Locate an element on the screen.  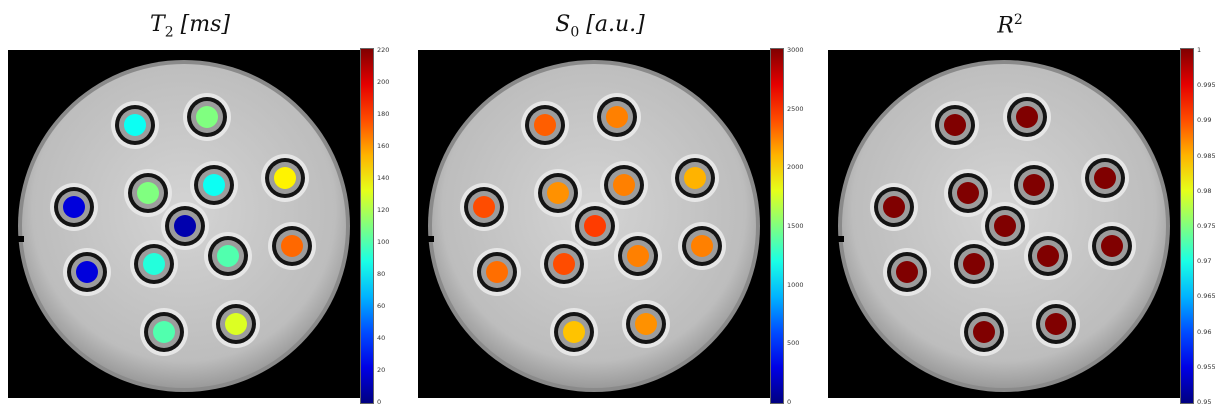
colorbar-tick-label: 20 is located at coordinates (381, 370).